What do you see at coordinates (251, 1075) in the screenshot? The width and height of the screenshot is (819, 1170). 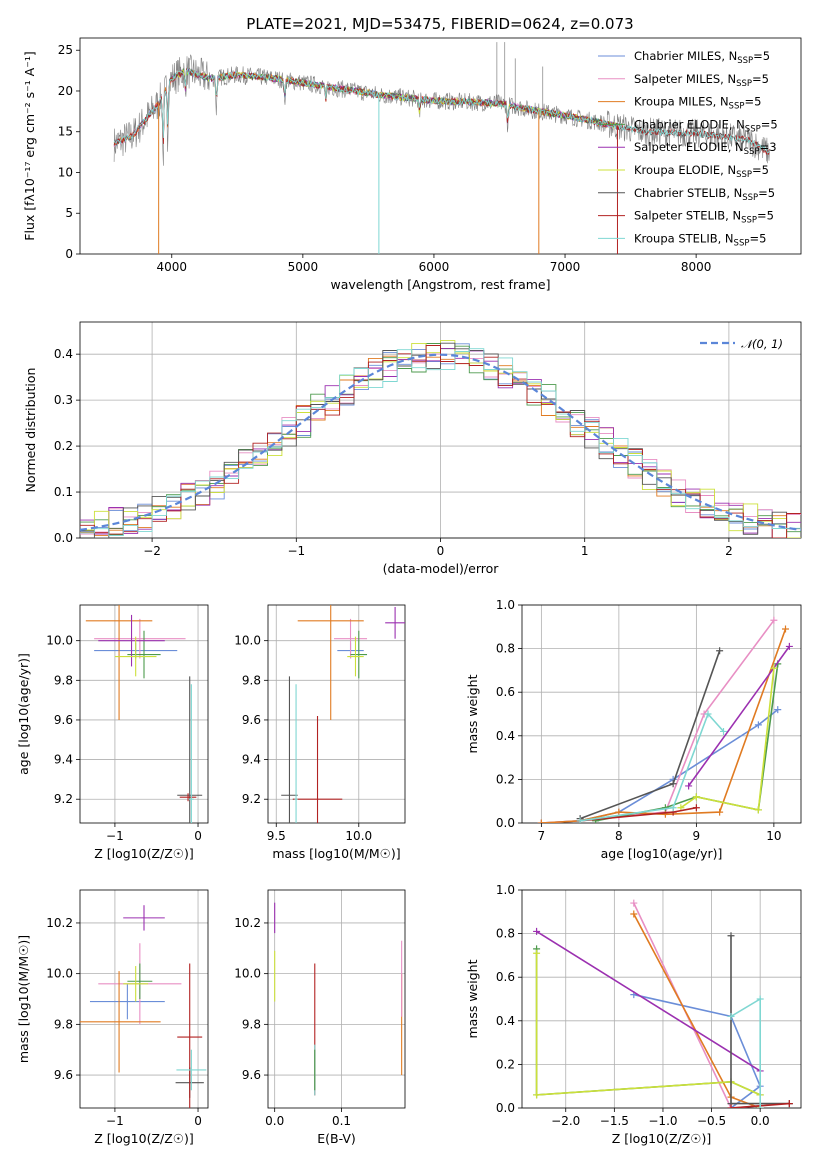 I see `y-tick-label: 9.6` at bounding box center [251, 1075].